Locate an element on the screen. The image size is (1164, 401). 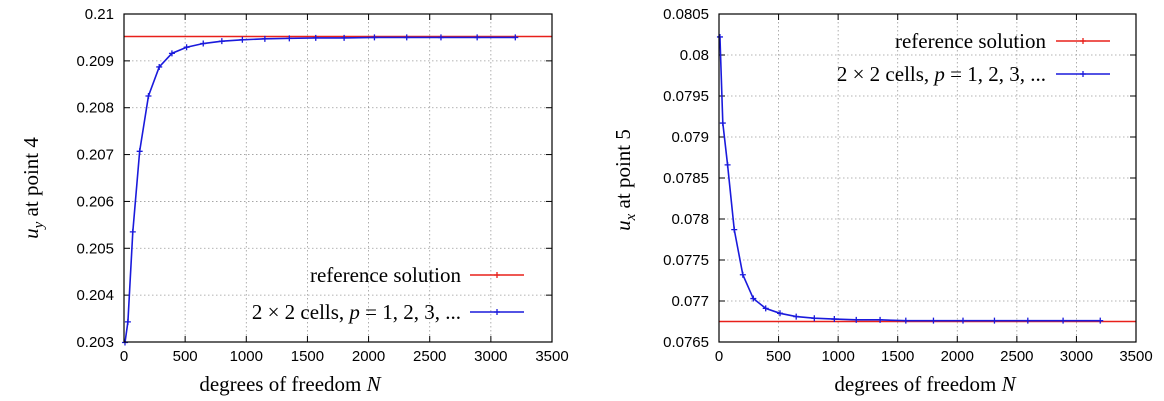
y-tick-label: 0.0795 is located at coordinates (686, 96).